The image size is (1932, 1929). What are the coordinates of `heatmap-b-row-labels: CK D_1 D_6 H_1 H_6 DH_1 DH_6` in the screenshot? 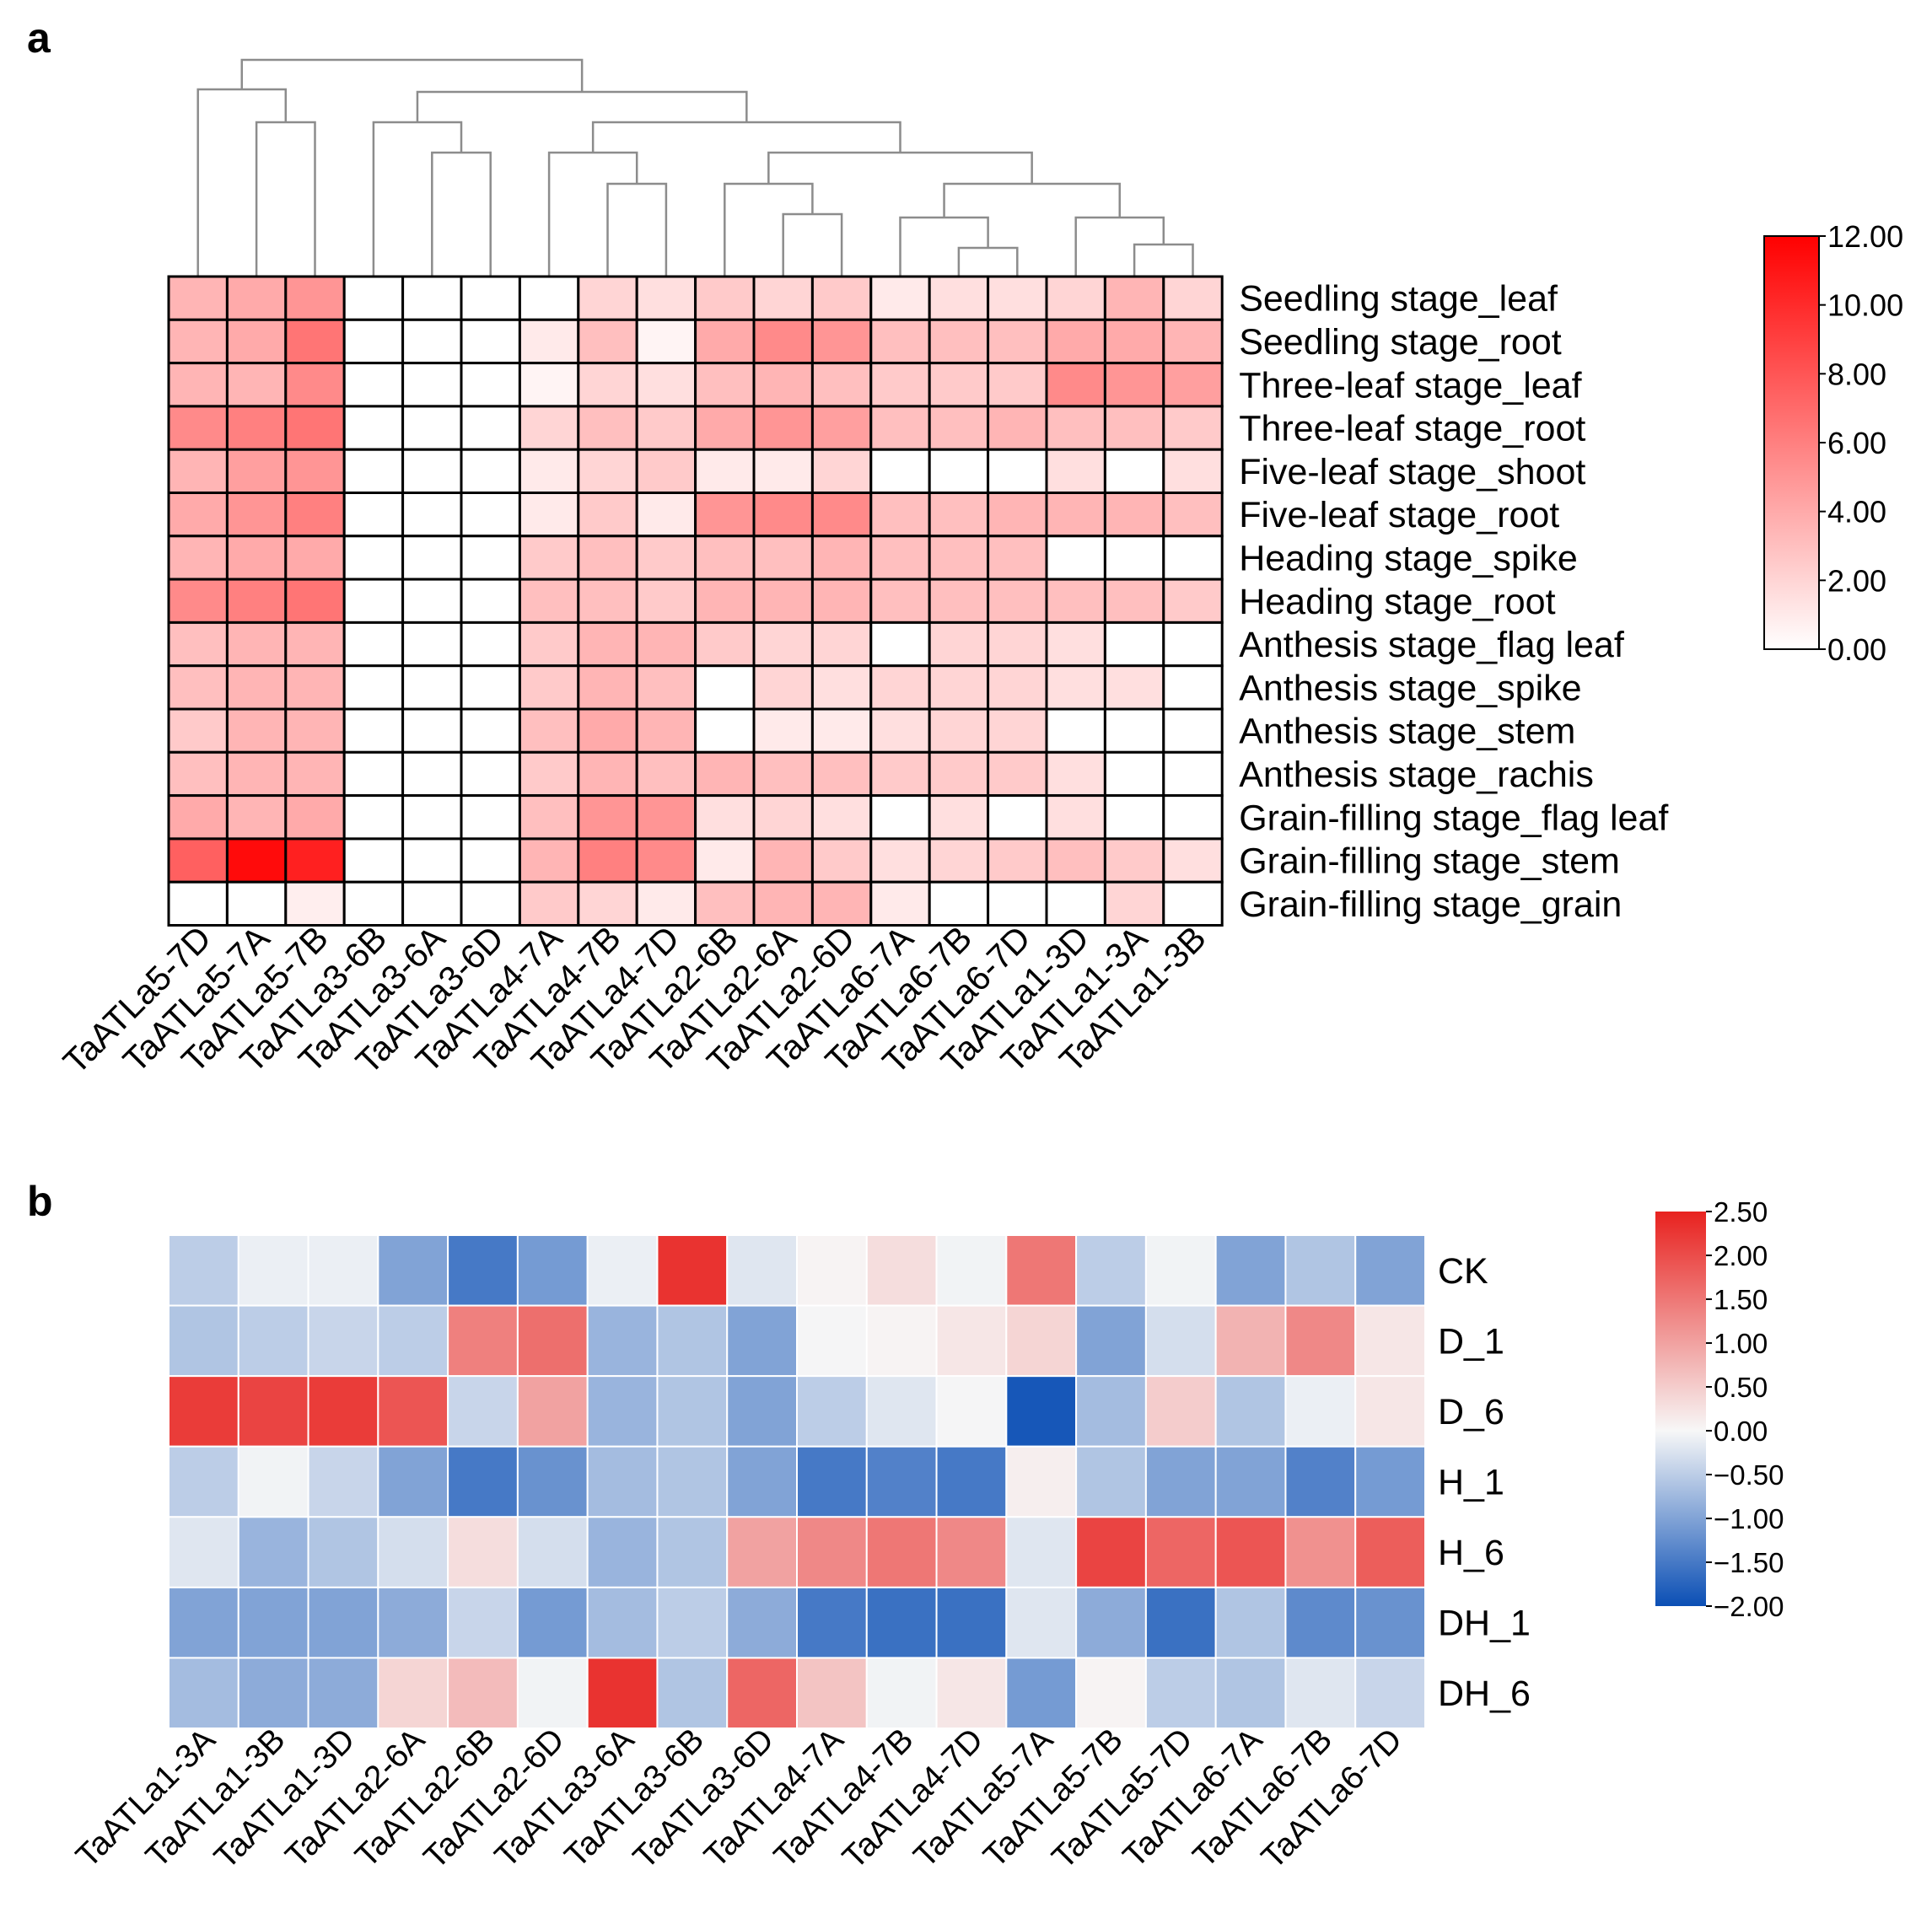 It's located at (1485, 1482).